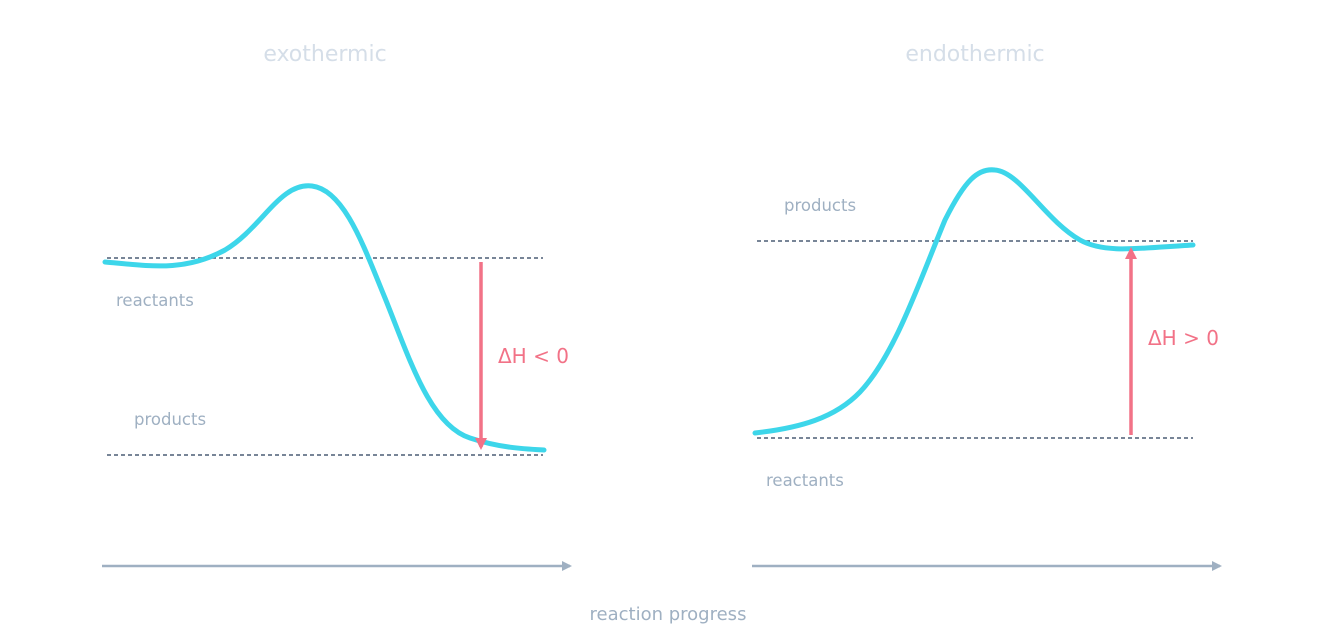 This screenshot has height=642, width=1326. Describe the element at coordinates (324, 54) in the screenshot. I see `exothermic-title: exothermic` at that location.